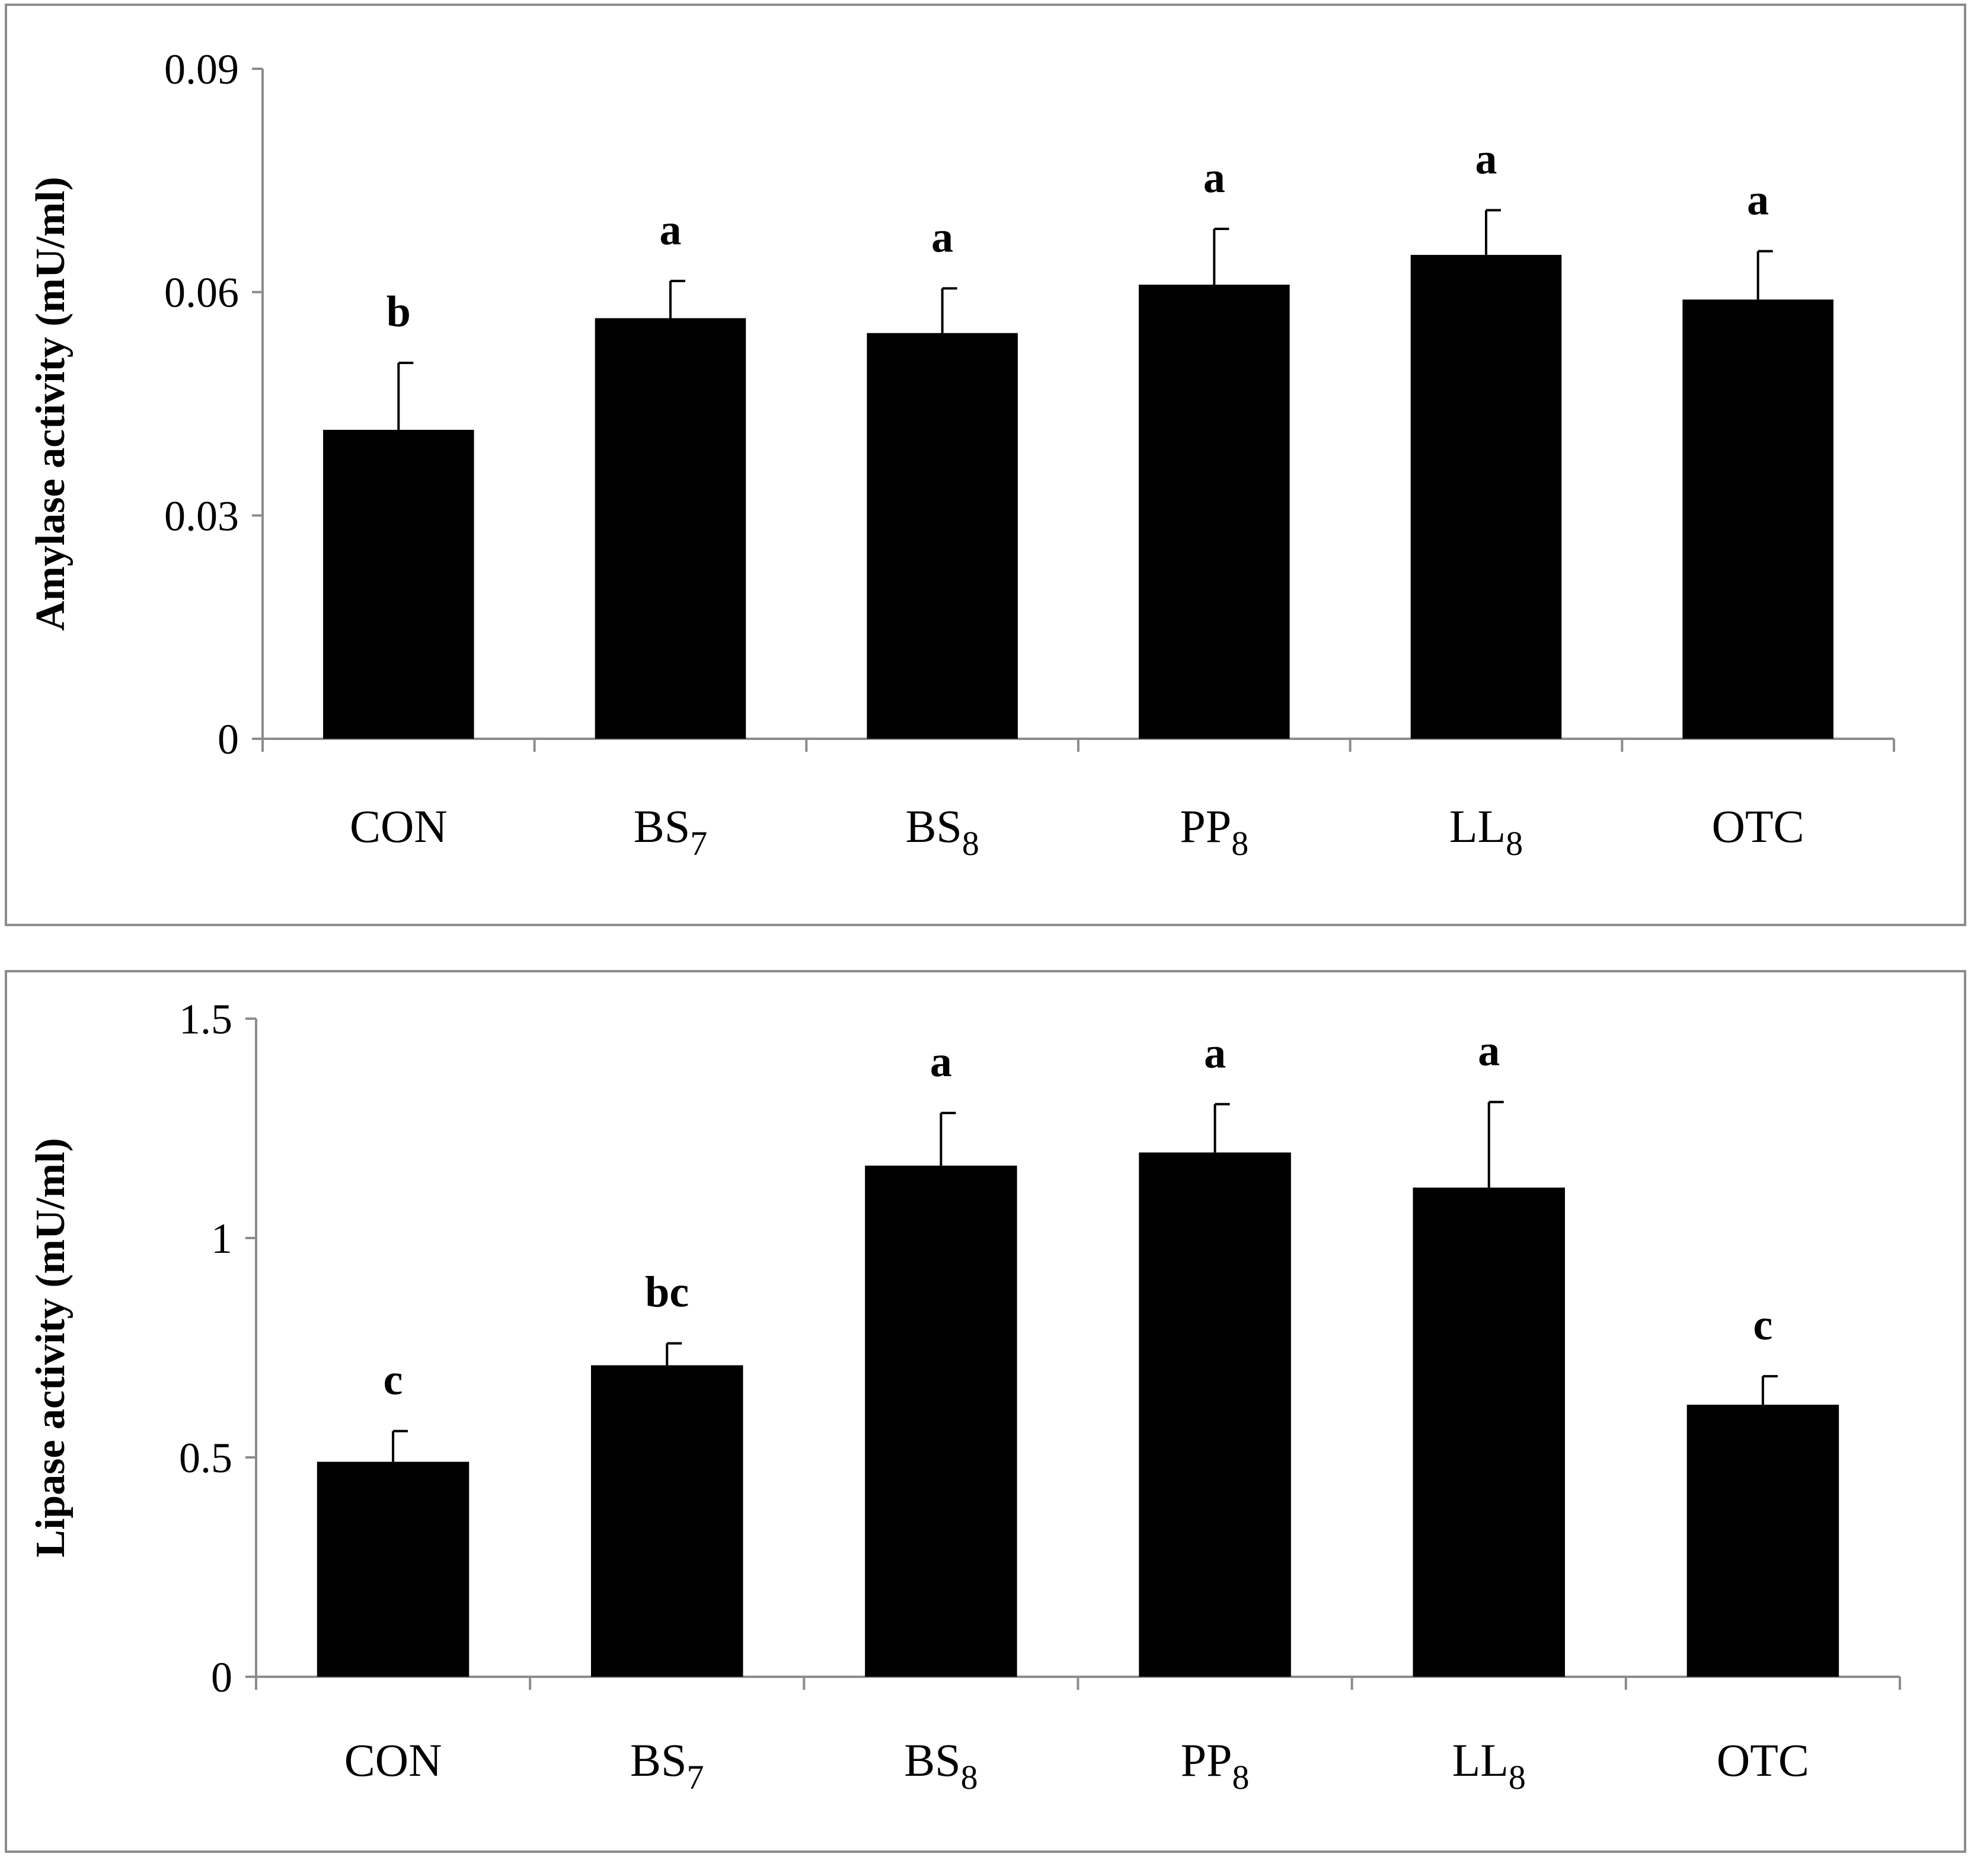 The height and width of the screenshot is (1876, 1971). I want to click on amylase-category-label-4: LL8, so click(1486, 831).